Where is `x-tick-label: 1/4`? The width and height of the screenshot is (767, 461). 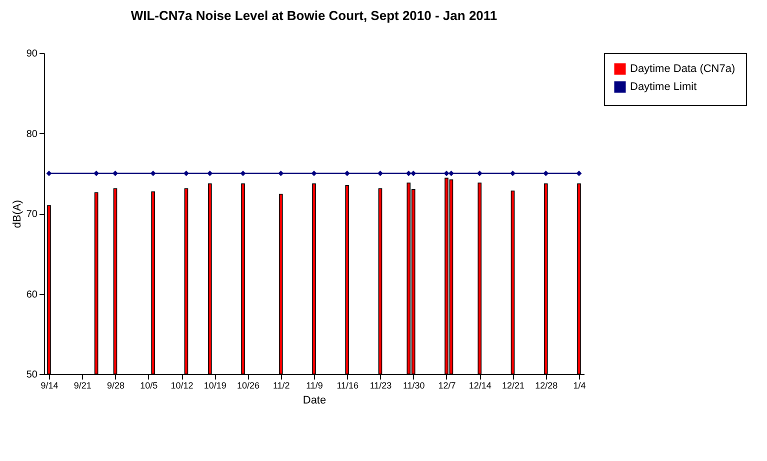 x-tick-label: 1/4 is located at coordinates (579, 385).